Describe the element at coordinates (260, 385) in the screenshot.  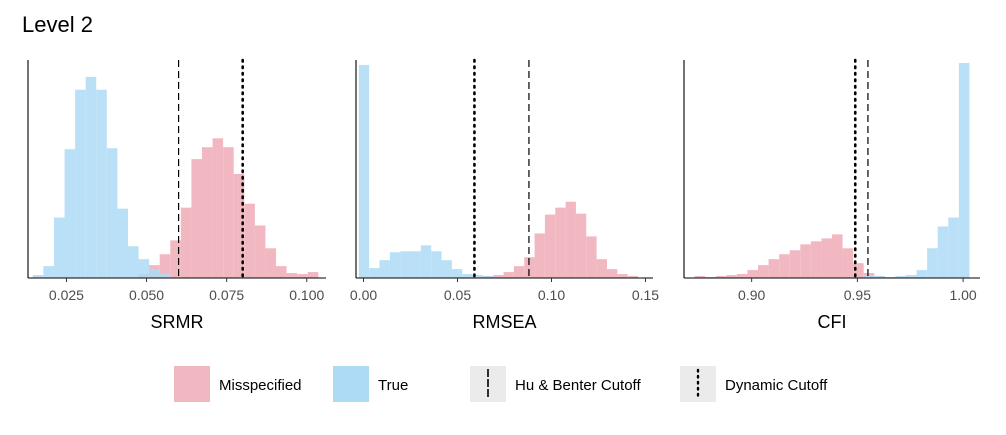
I see `legend-label: Misspecified` at that location.